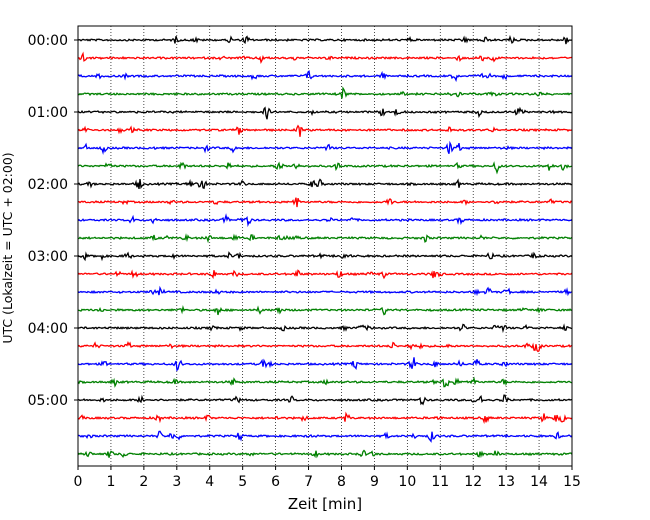  I want to click on trace-row-04:45, so click(325, 382).